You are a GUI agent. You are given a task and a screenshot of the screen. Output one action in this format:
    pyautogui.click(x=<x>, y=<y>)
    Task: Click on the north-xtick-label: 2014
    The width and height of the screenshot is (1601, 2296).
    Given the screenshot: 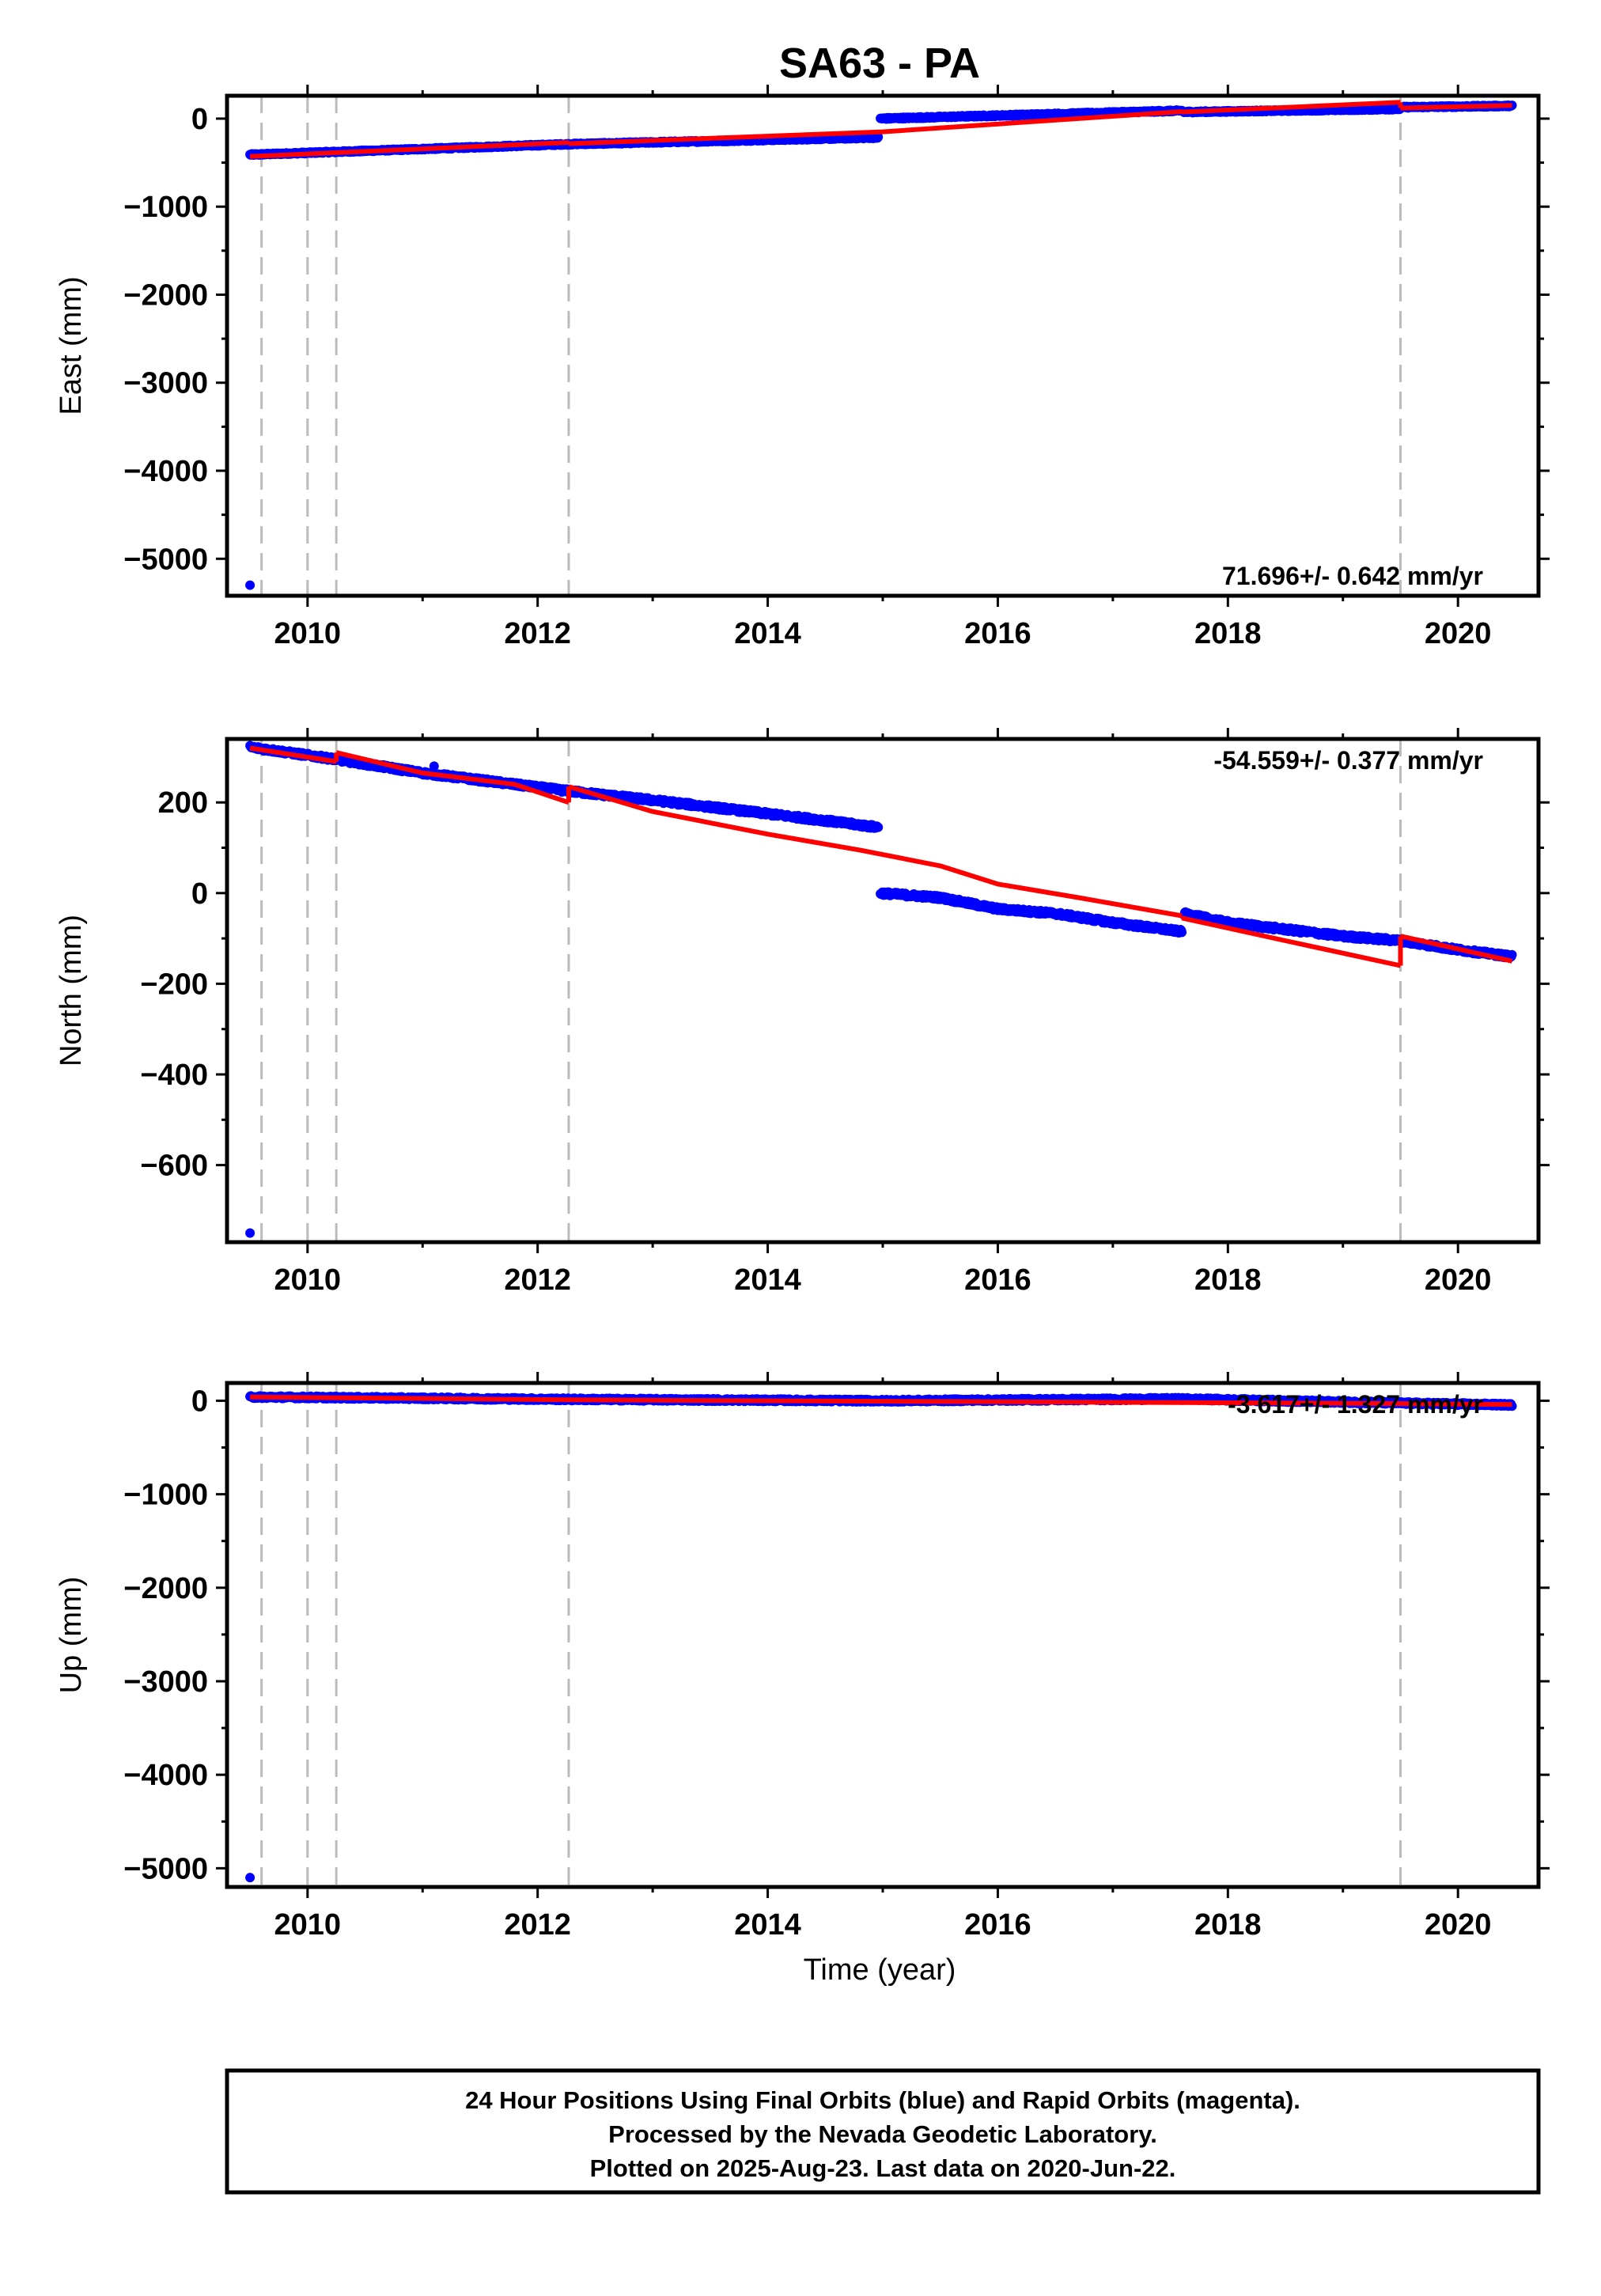 What is the action you would take?
    pyautogui.click(x=768, y=1280)
    